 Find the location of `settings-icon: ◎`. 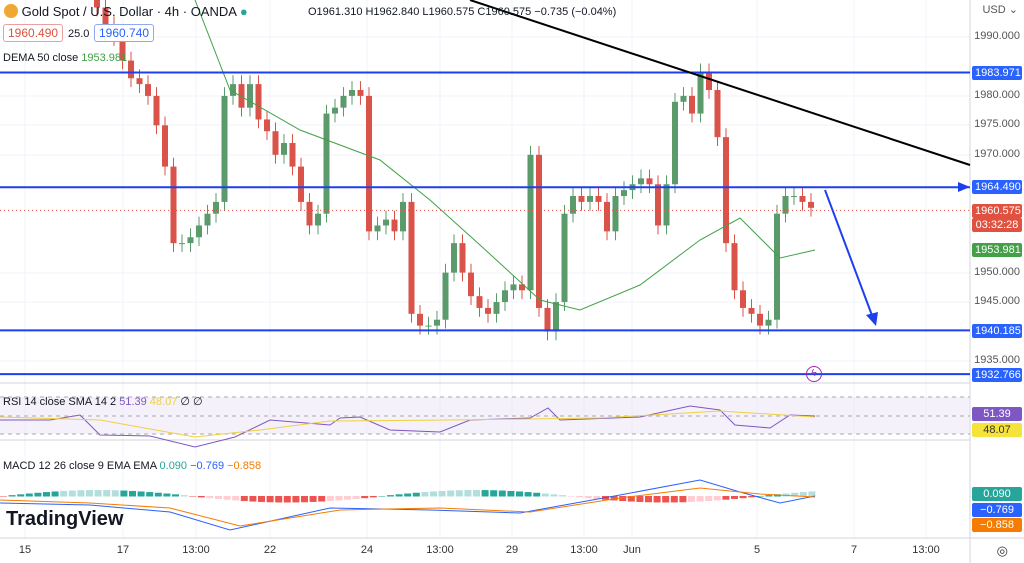

settings-icon: ◎ is located at coordinates (1002, 550).